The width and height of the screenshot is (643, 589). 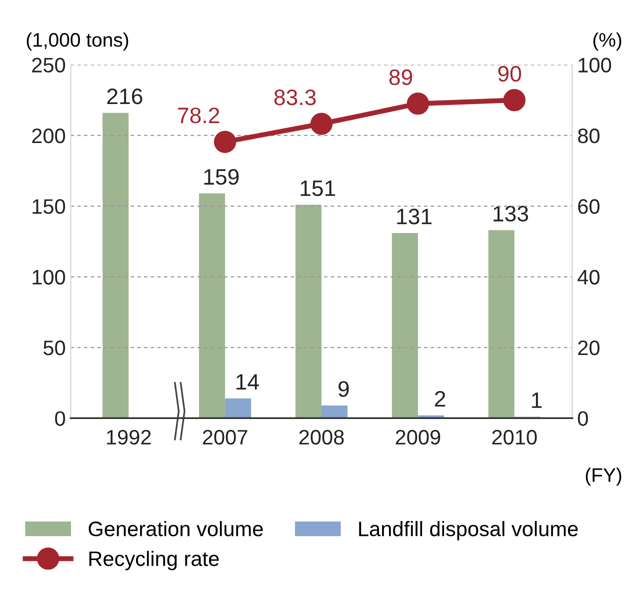 What do you see at coordinates (589, 206) in the screenshot?
I see `y2-tick-label: 60` at bounding box center [589, 206].